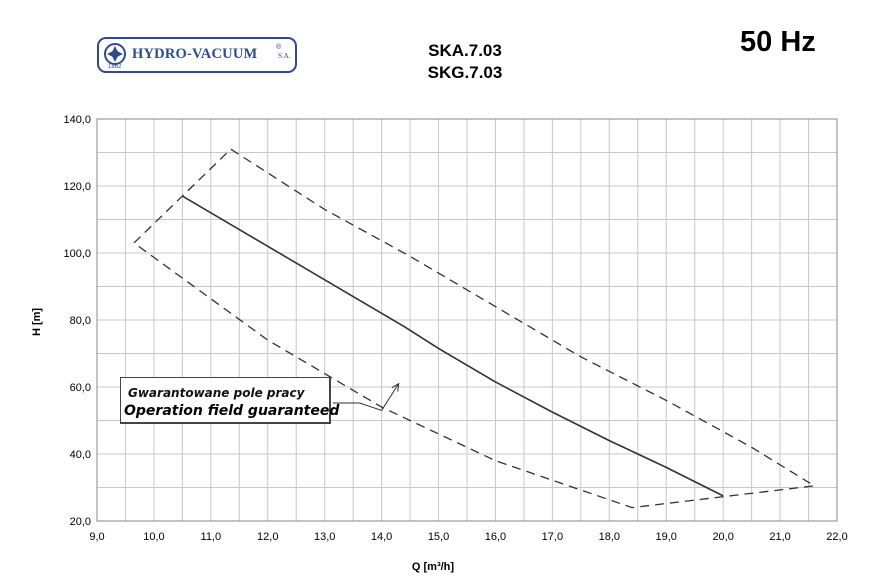  Describe the element at coordinates (211, 537) in the screenshot. I see `x-tick-label: 11,0` at that location.